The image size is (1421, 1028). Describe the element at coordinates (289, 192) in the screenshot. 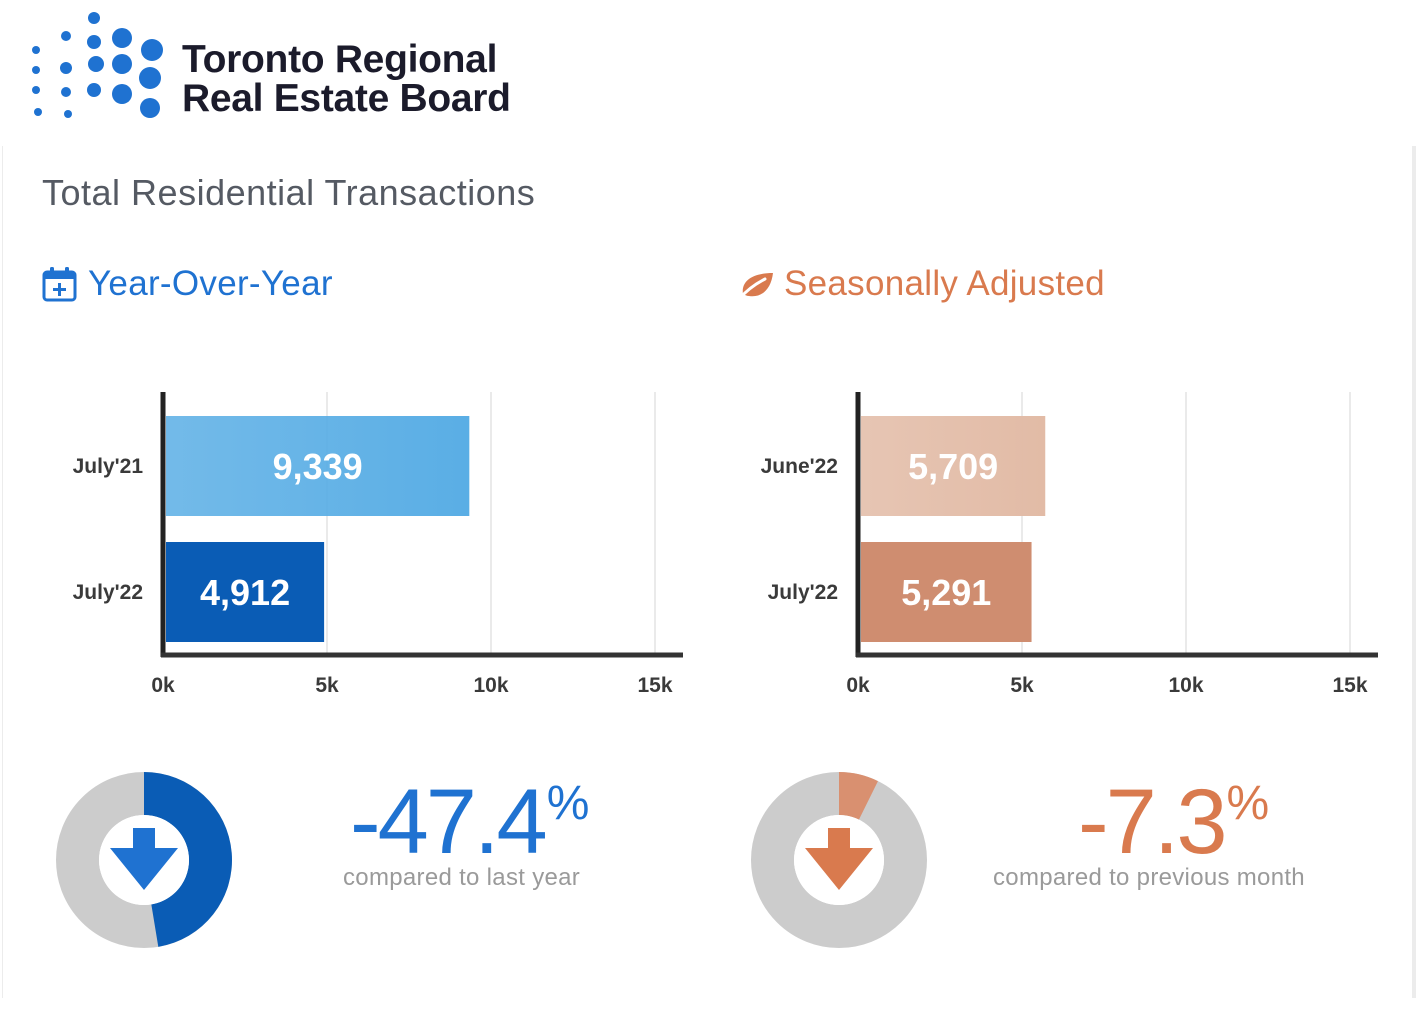

I see `card-title: Total Residential Transactions` at that location.